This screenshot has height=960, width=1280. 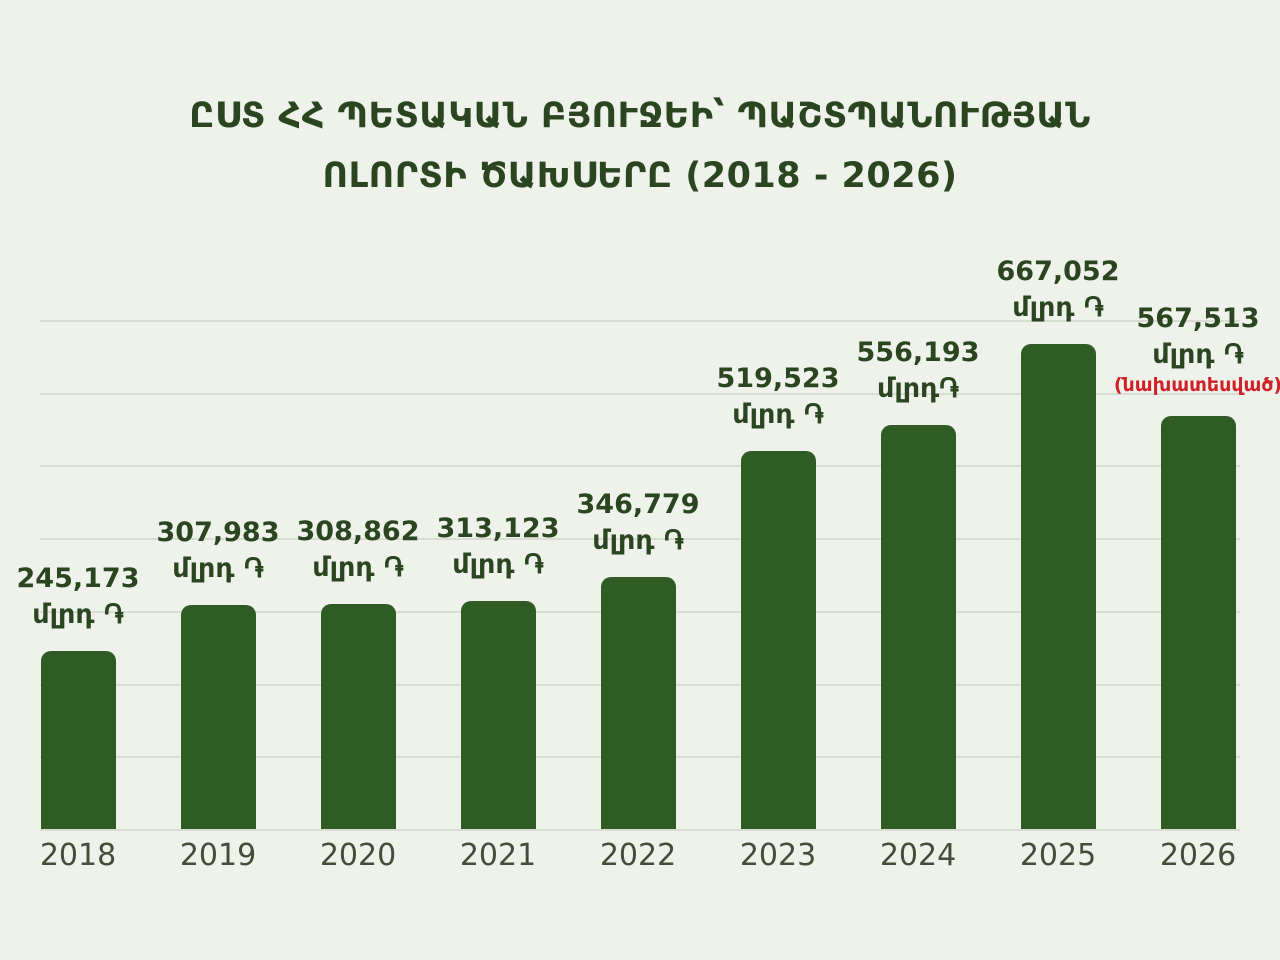 What do you see at coordinates (358, 855) in the screenshot?
I see `x-axis-label-2020: 2020` at bounding box center [358, 855].